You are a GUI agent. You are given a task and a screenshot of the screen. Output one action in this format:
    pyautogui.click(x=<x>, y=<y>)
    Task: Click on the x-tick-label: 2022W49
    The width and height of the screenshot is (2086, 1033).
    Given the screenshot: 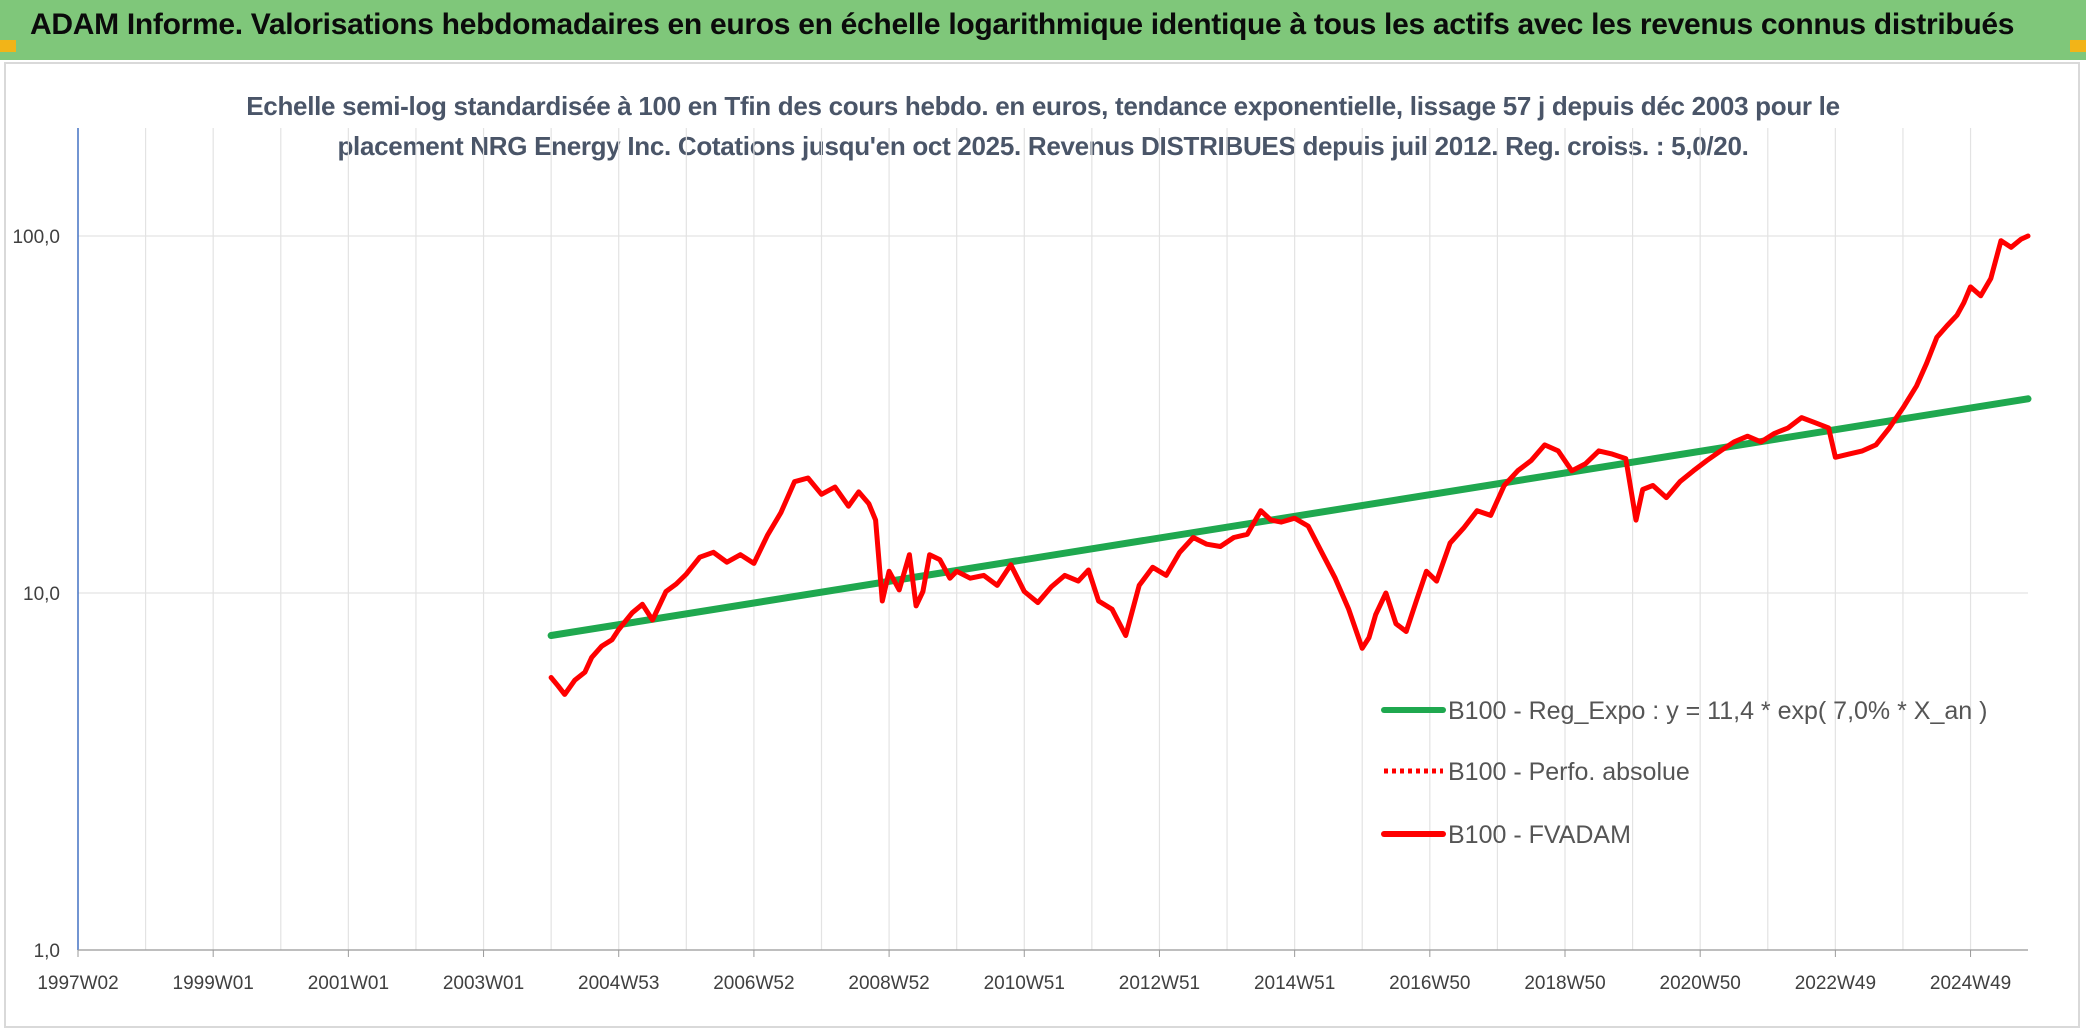 What is the action you would take?
    pyautogui.click(x=1835, y=983)
    